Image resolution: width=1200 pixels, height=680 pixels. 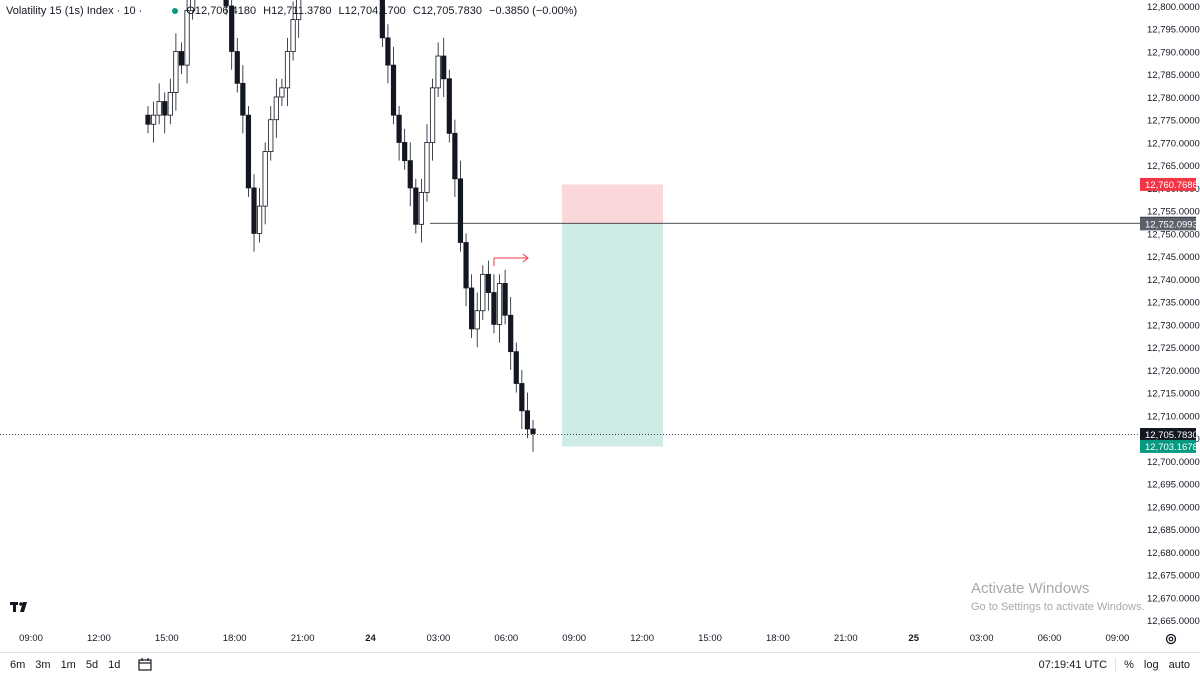 What do you see at coordinates (1173, 280) in the screenshot?
I see `price-axis-tick: 12,740.0000` at bounding box center [1173, 280].